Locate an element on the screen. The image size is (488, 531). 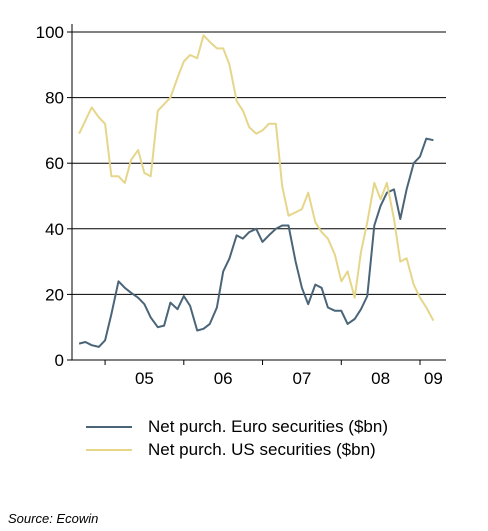
x-tick-label-08: 08 is located at coordinates (380, 378).